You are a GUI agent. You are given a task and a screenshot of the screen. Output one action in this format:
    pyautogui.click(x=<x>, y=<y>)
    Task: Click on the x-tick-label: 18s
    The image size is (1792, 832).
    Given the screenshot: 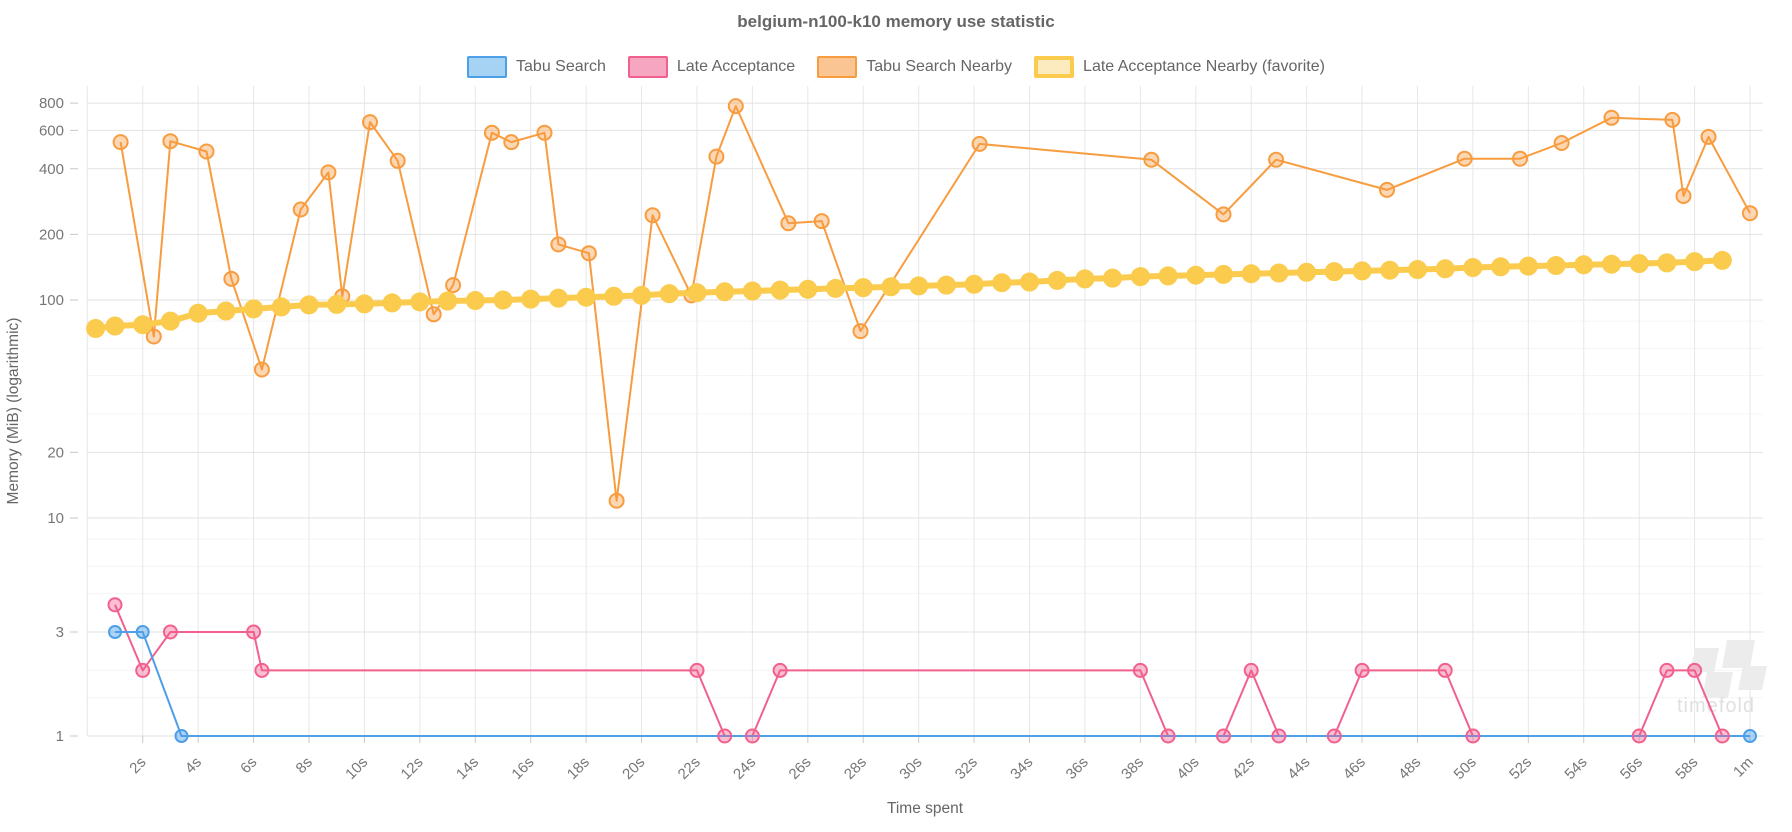 What is the action you would take?
    pyautogui.click(x=578, y=768)
    